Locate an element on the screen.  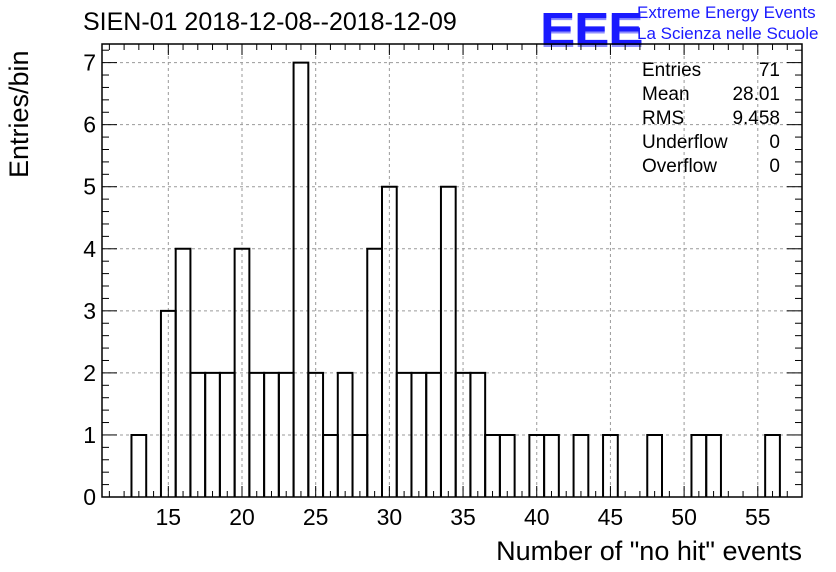
y-axis-label: Entries/bin is located at coordinates (19, 114).